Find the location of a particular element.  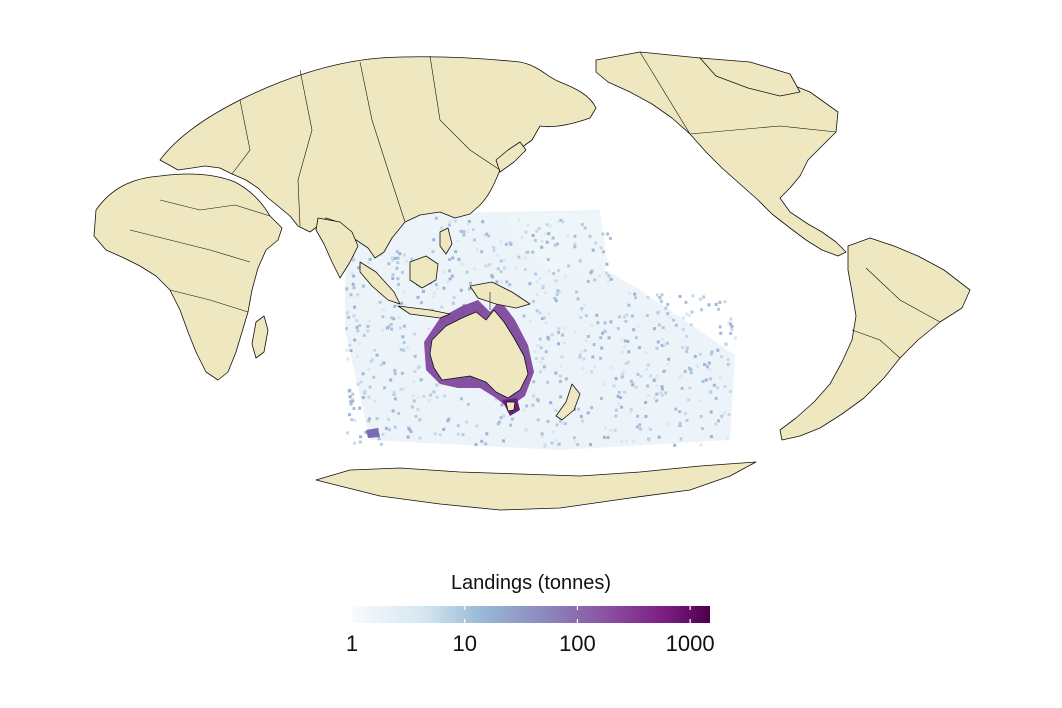

land-java is located at coordinates (424, 312).